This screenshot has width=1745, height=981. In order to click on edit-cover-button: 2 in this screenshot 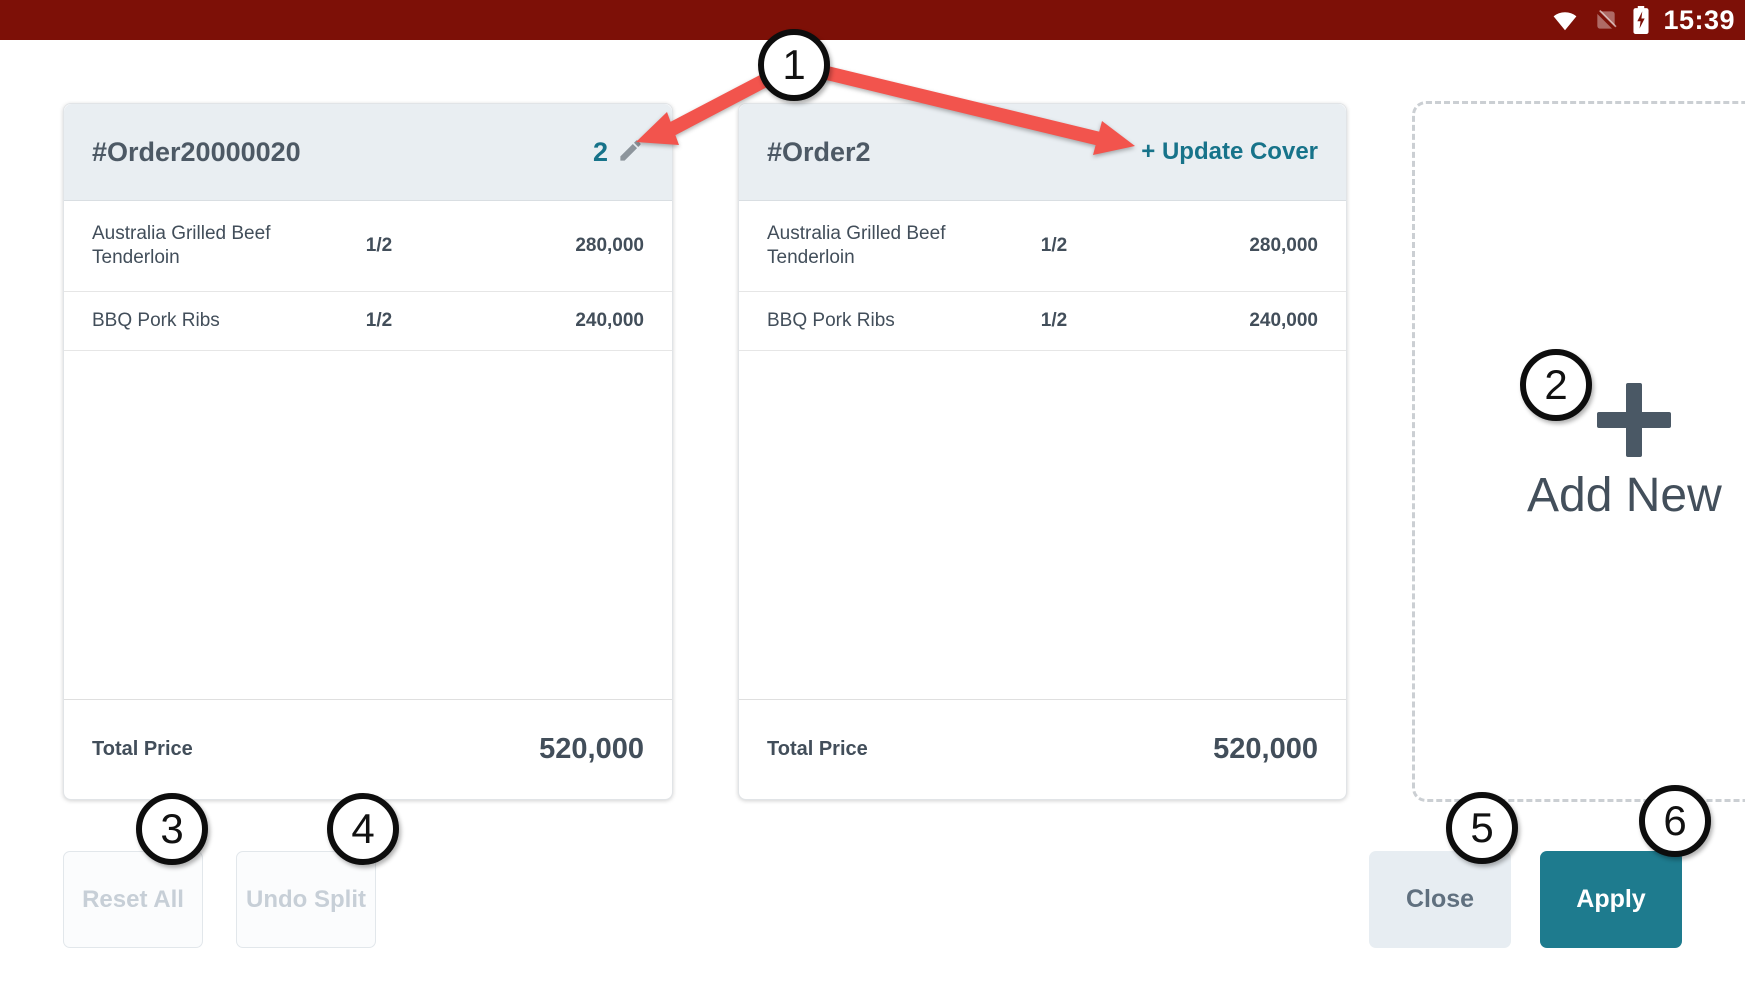, I will do `click(618, 152)`.